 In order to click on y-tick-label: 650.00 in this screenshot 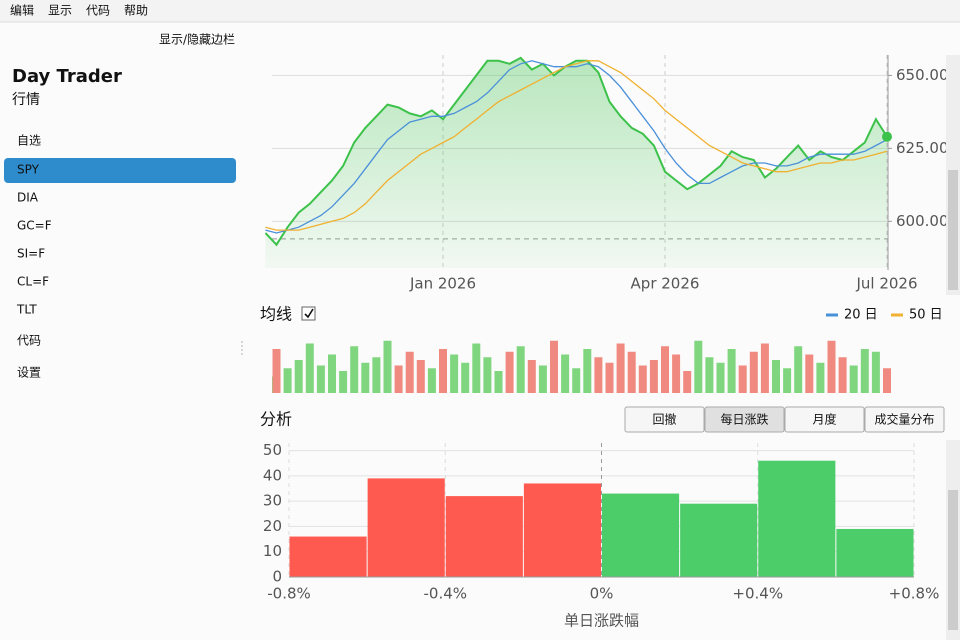, I will do `click(922, 75)`.